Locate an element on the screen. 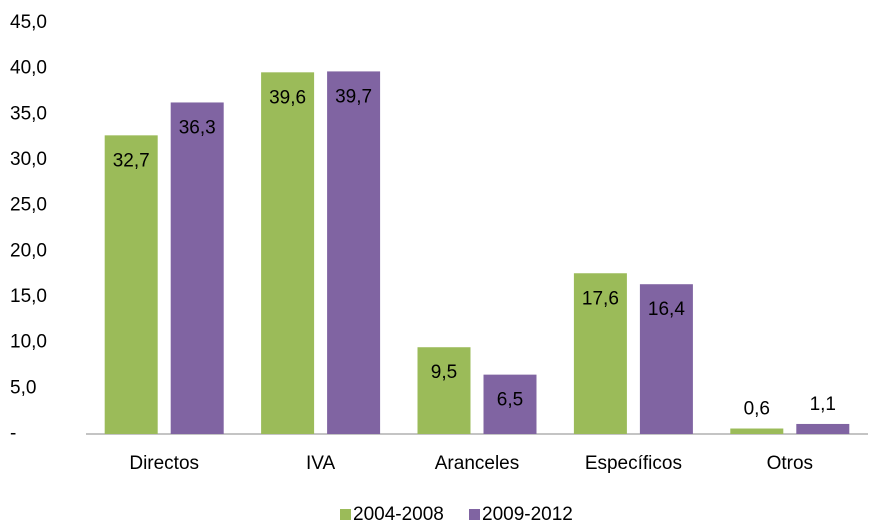 Image resolution: width=875 pixels, height=523 pixels. data-label: 39,7 is located at coordinates (353, 96).